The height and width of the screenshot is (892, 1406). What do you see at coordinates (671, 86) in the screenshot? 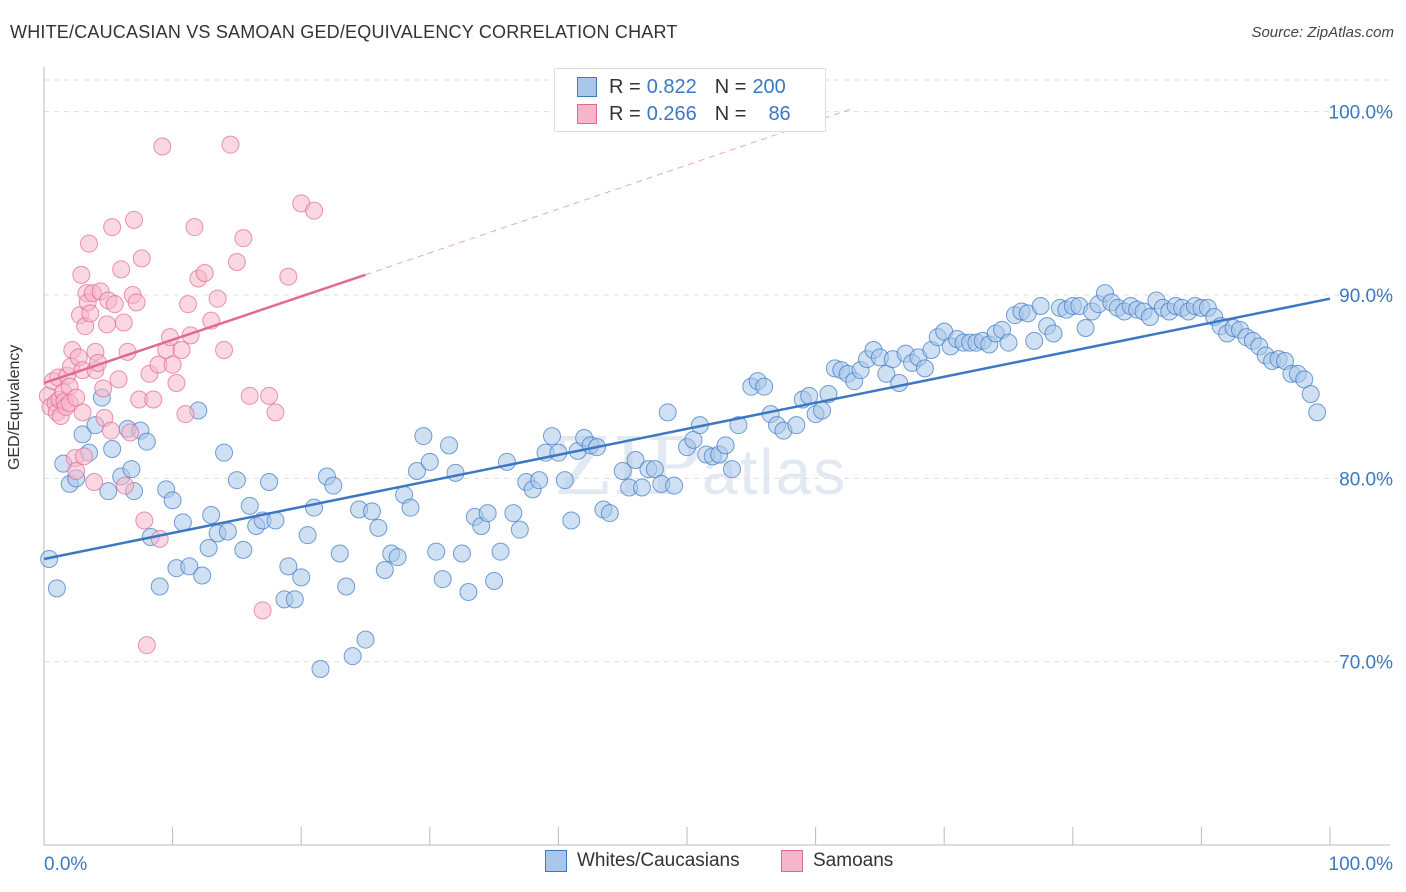
I see `legend-r-value-whites: 0.822` at bounding box center [671, 86].